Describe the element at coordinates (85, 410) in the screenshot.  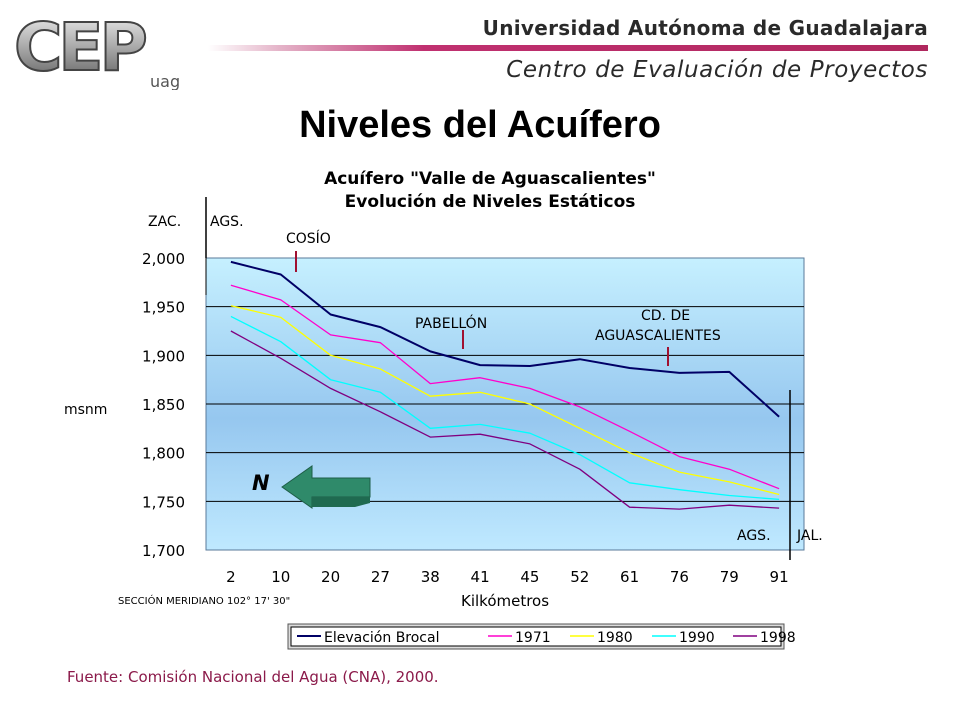
I see `y-axis-label: msnm` at that location.